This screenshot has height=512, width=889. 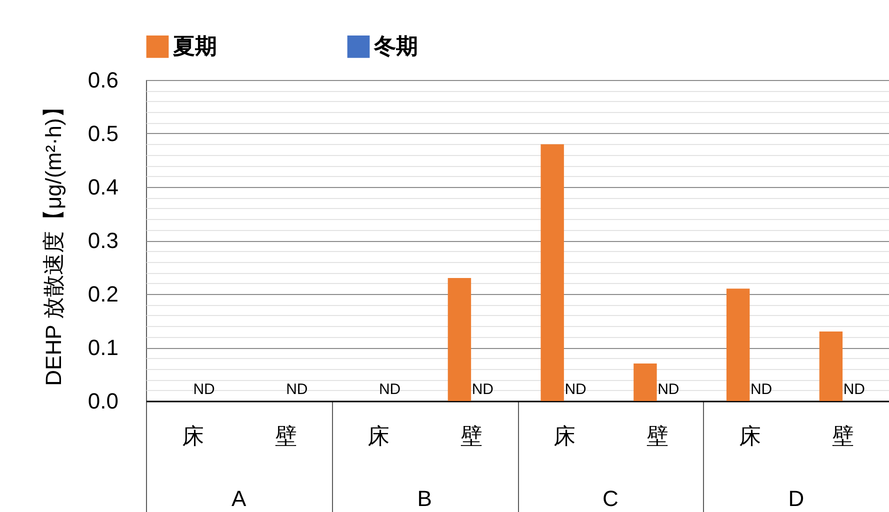 What do you see at coordinates (53, 241) in the screenshot?
I see `y-axis-title: DEHP 放散速度【μg/(m²·h)】` at bounding box center [53, 241].